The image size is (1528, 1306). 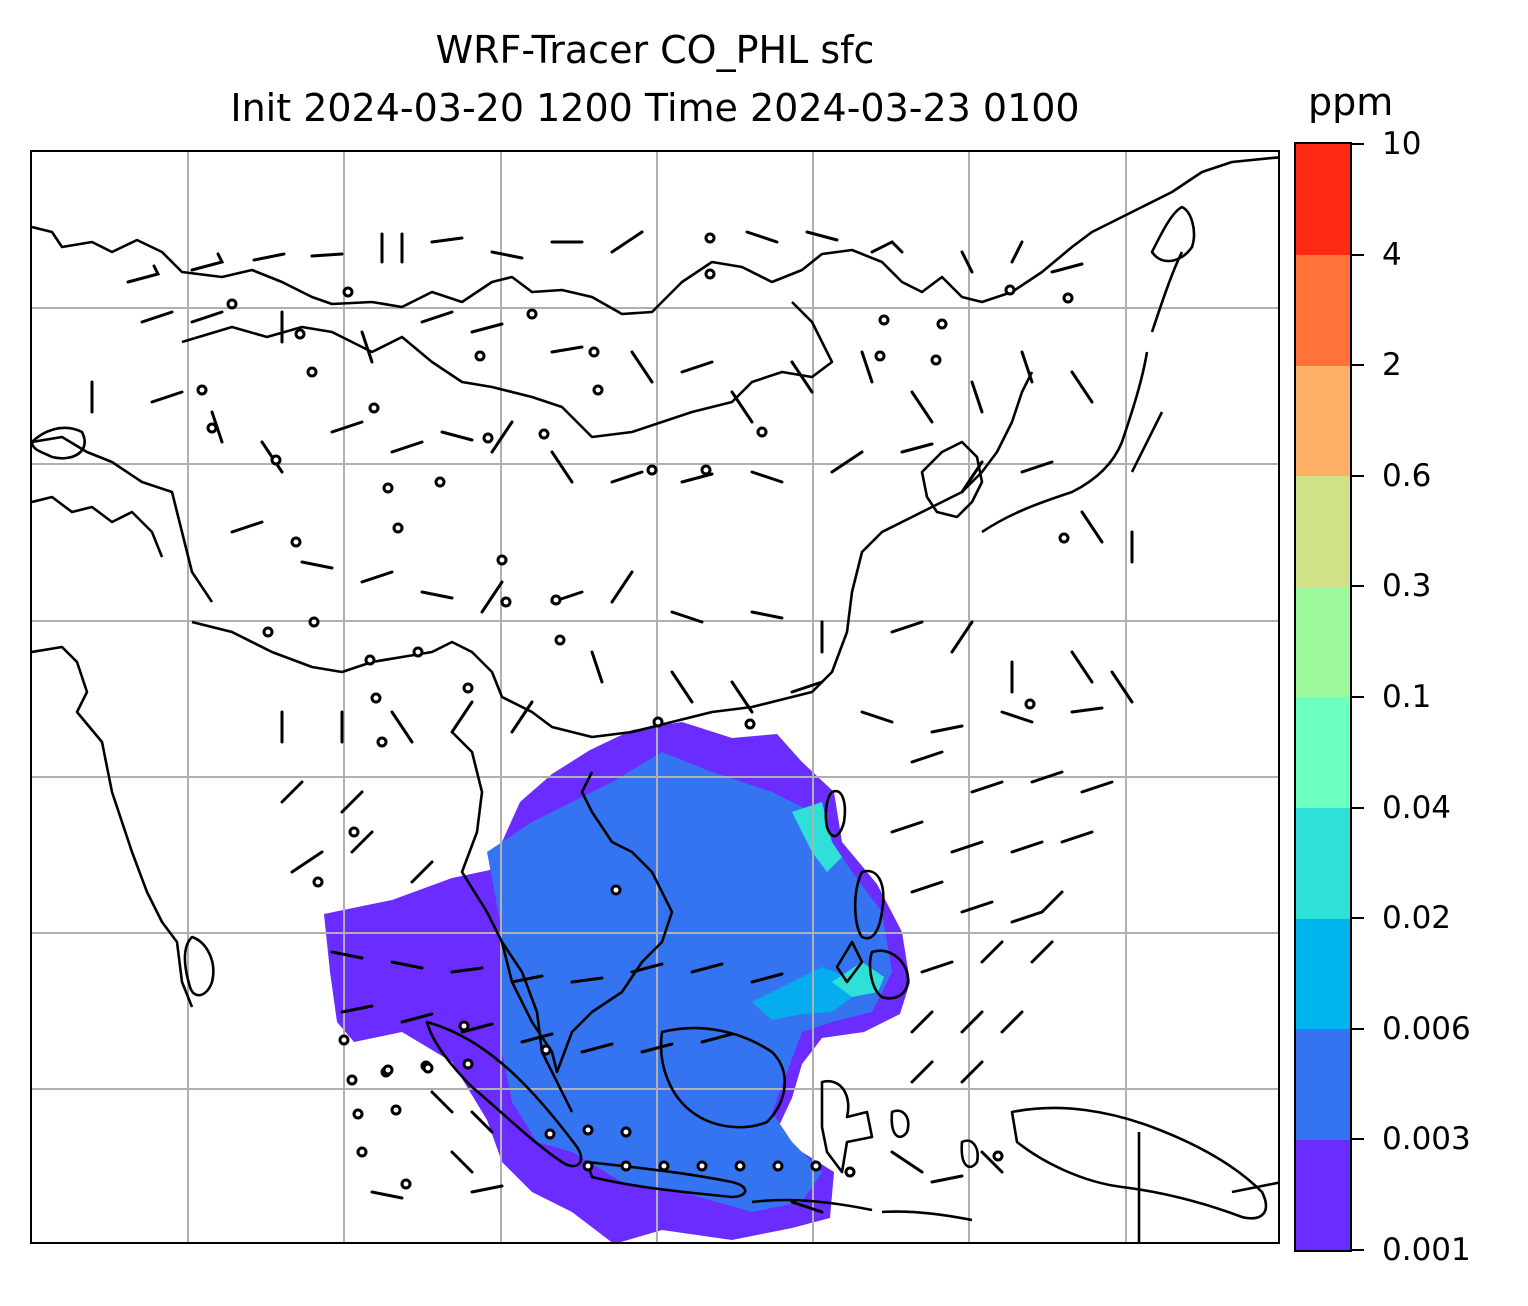 I want to click on plume-level-0.04, so click(x=838, y=899).